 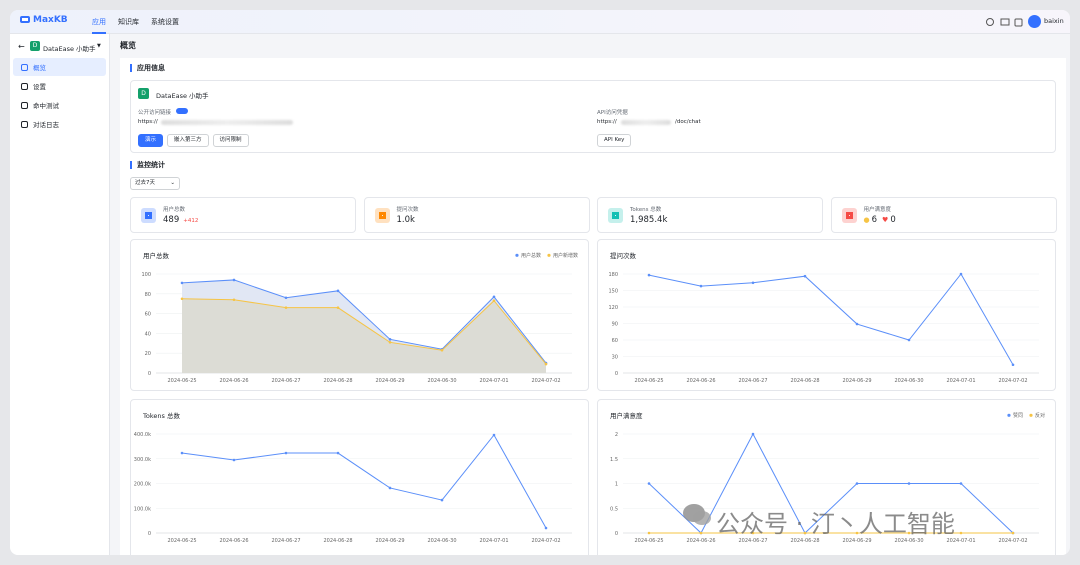 I want to click on range-select: 过去7天⌄, so click(x=155, y=183).